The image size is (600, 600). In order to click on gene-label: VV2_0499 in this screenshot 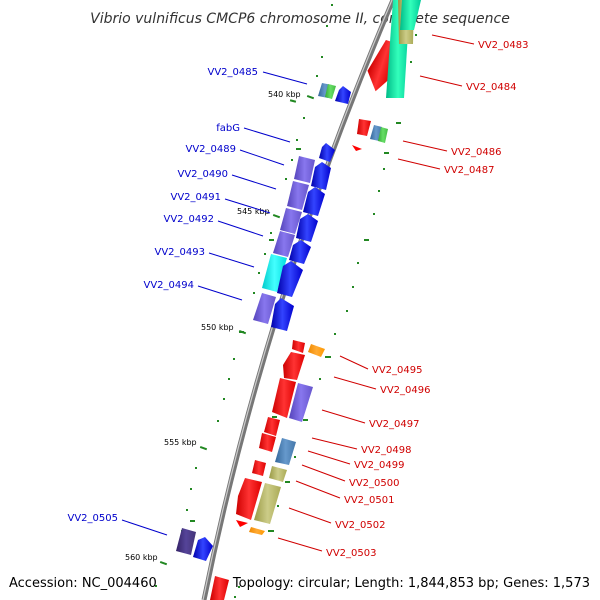, I will do `click(379, 465)`.